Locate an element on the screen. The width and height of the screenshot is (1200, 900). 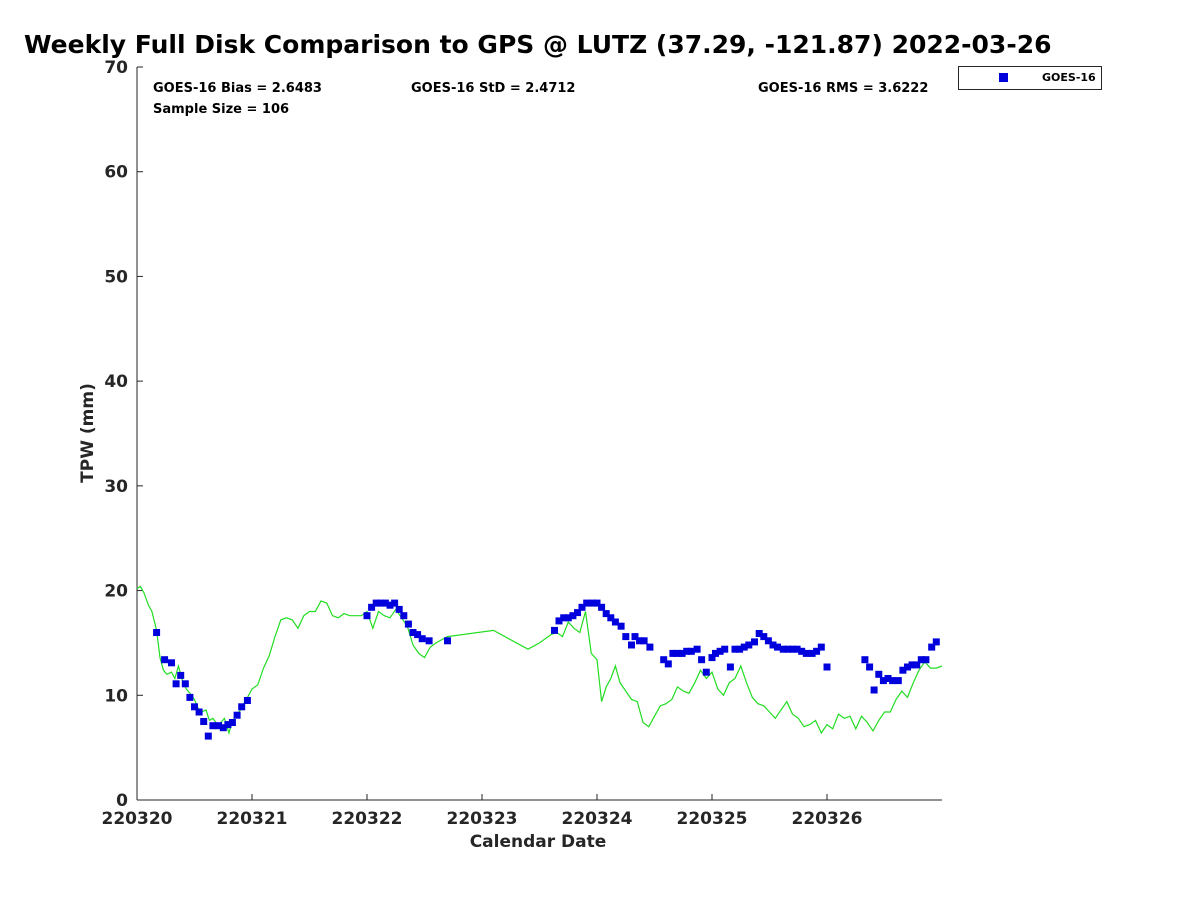
x-tick-label: 220326 is located at coordinates (827, 819).